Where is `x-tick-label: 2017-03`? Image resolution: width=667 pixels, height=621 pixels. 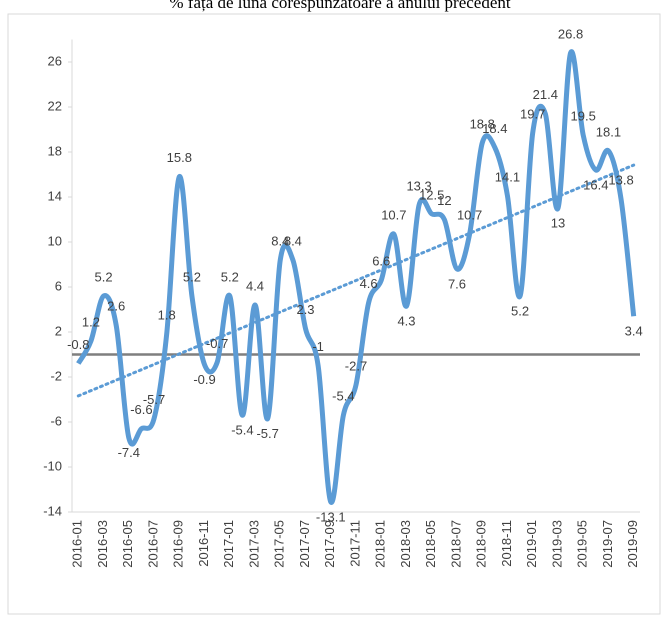
x-tick-label: 2017-03 is located at coordinates (253, 544).